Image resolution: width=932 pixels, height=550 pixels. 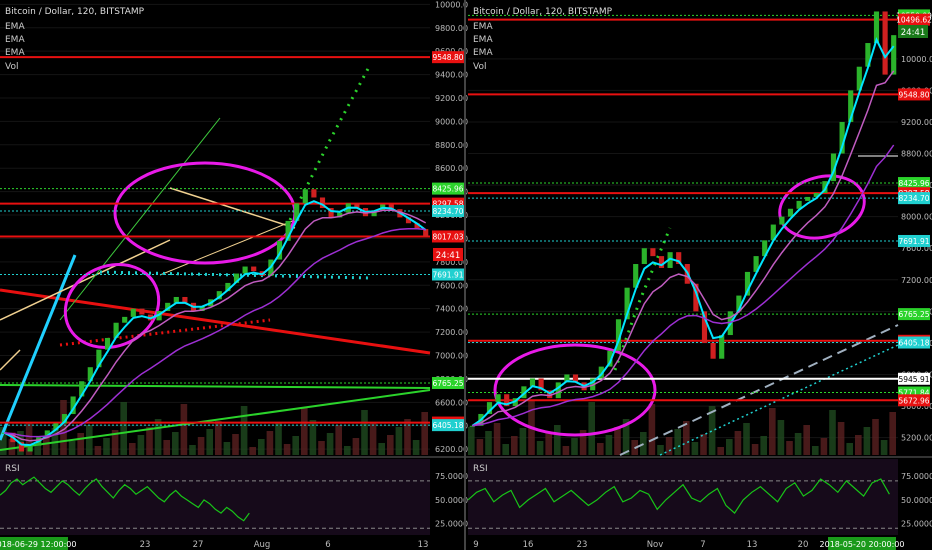 I want to click on right-price-label: 5672.96, so click(x=913, y=400).